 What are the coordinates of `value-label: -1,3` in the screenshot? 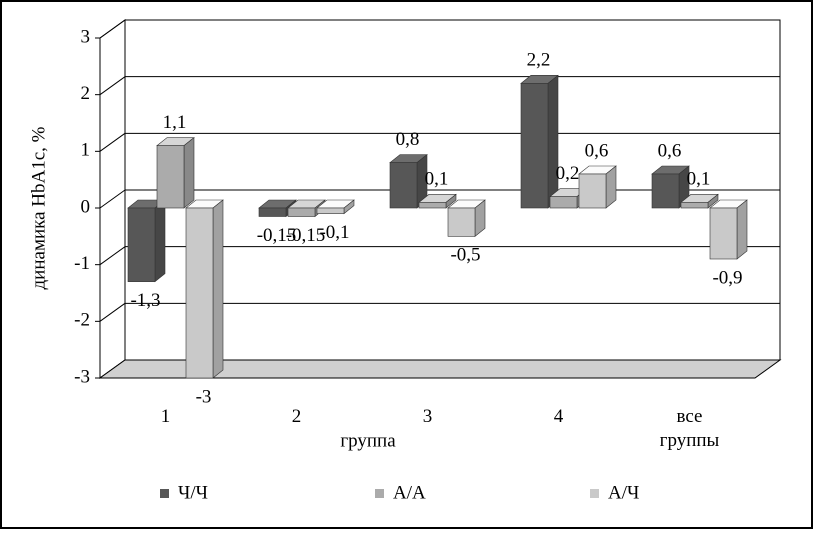 It's located at (145, 300).